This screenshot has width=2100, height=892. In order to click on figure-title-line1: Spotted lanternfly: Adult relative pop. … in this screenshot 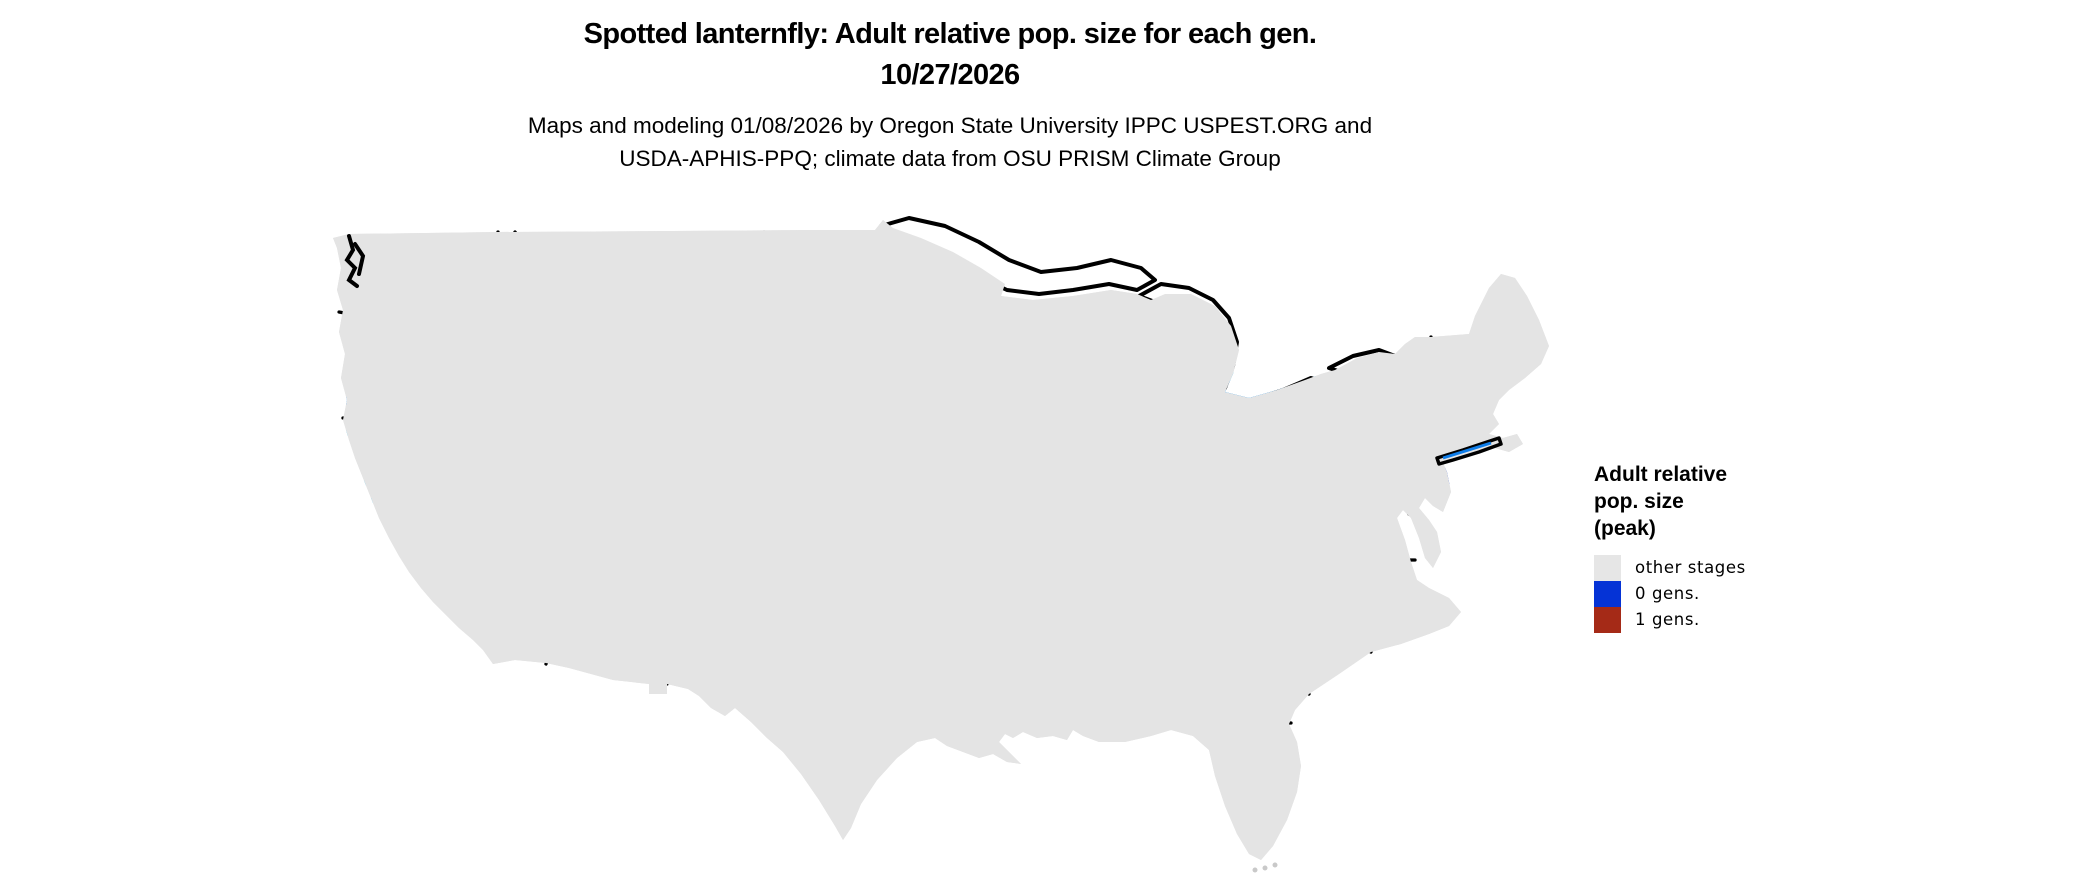, I will do `click(950, 34)`.